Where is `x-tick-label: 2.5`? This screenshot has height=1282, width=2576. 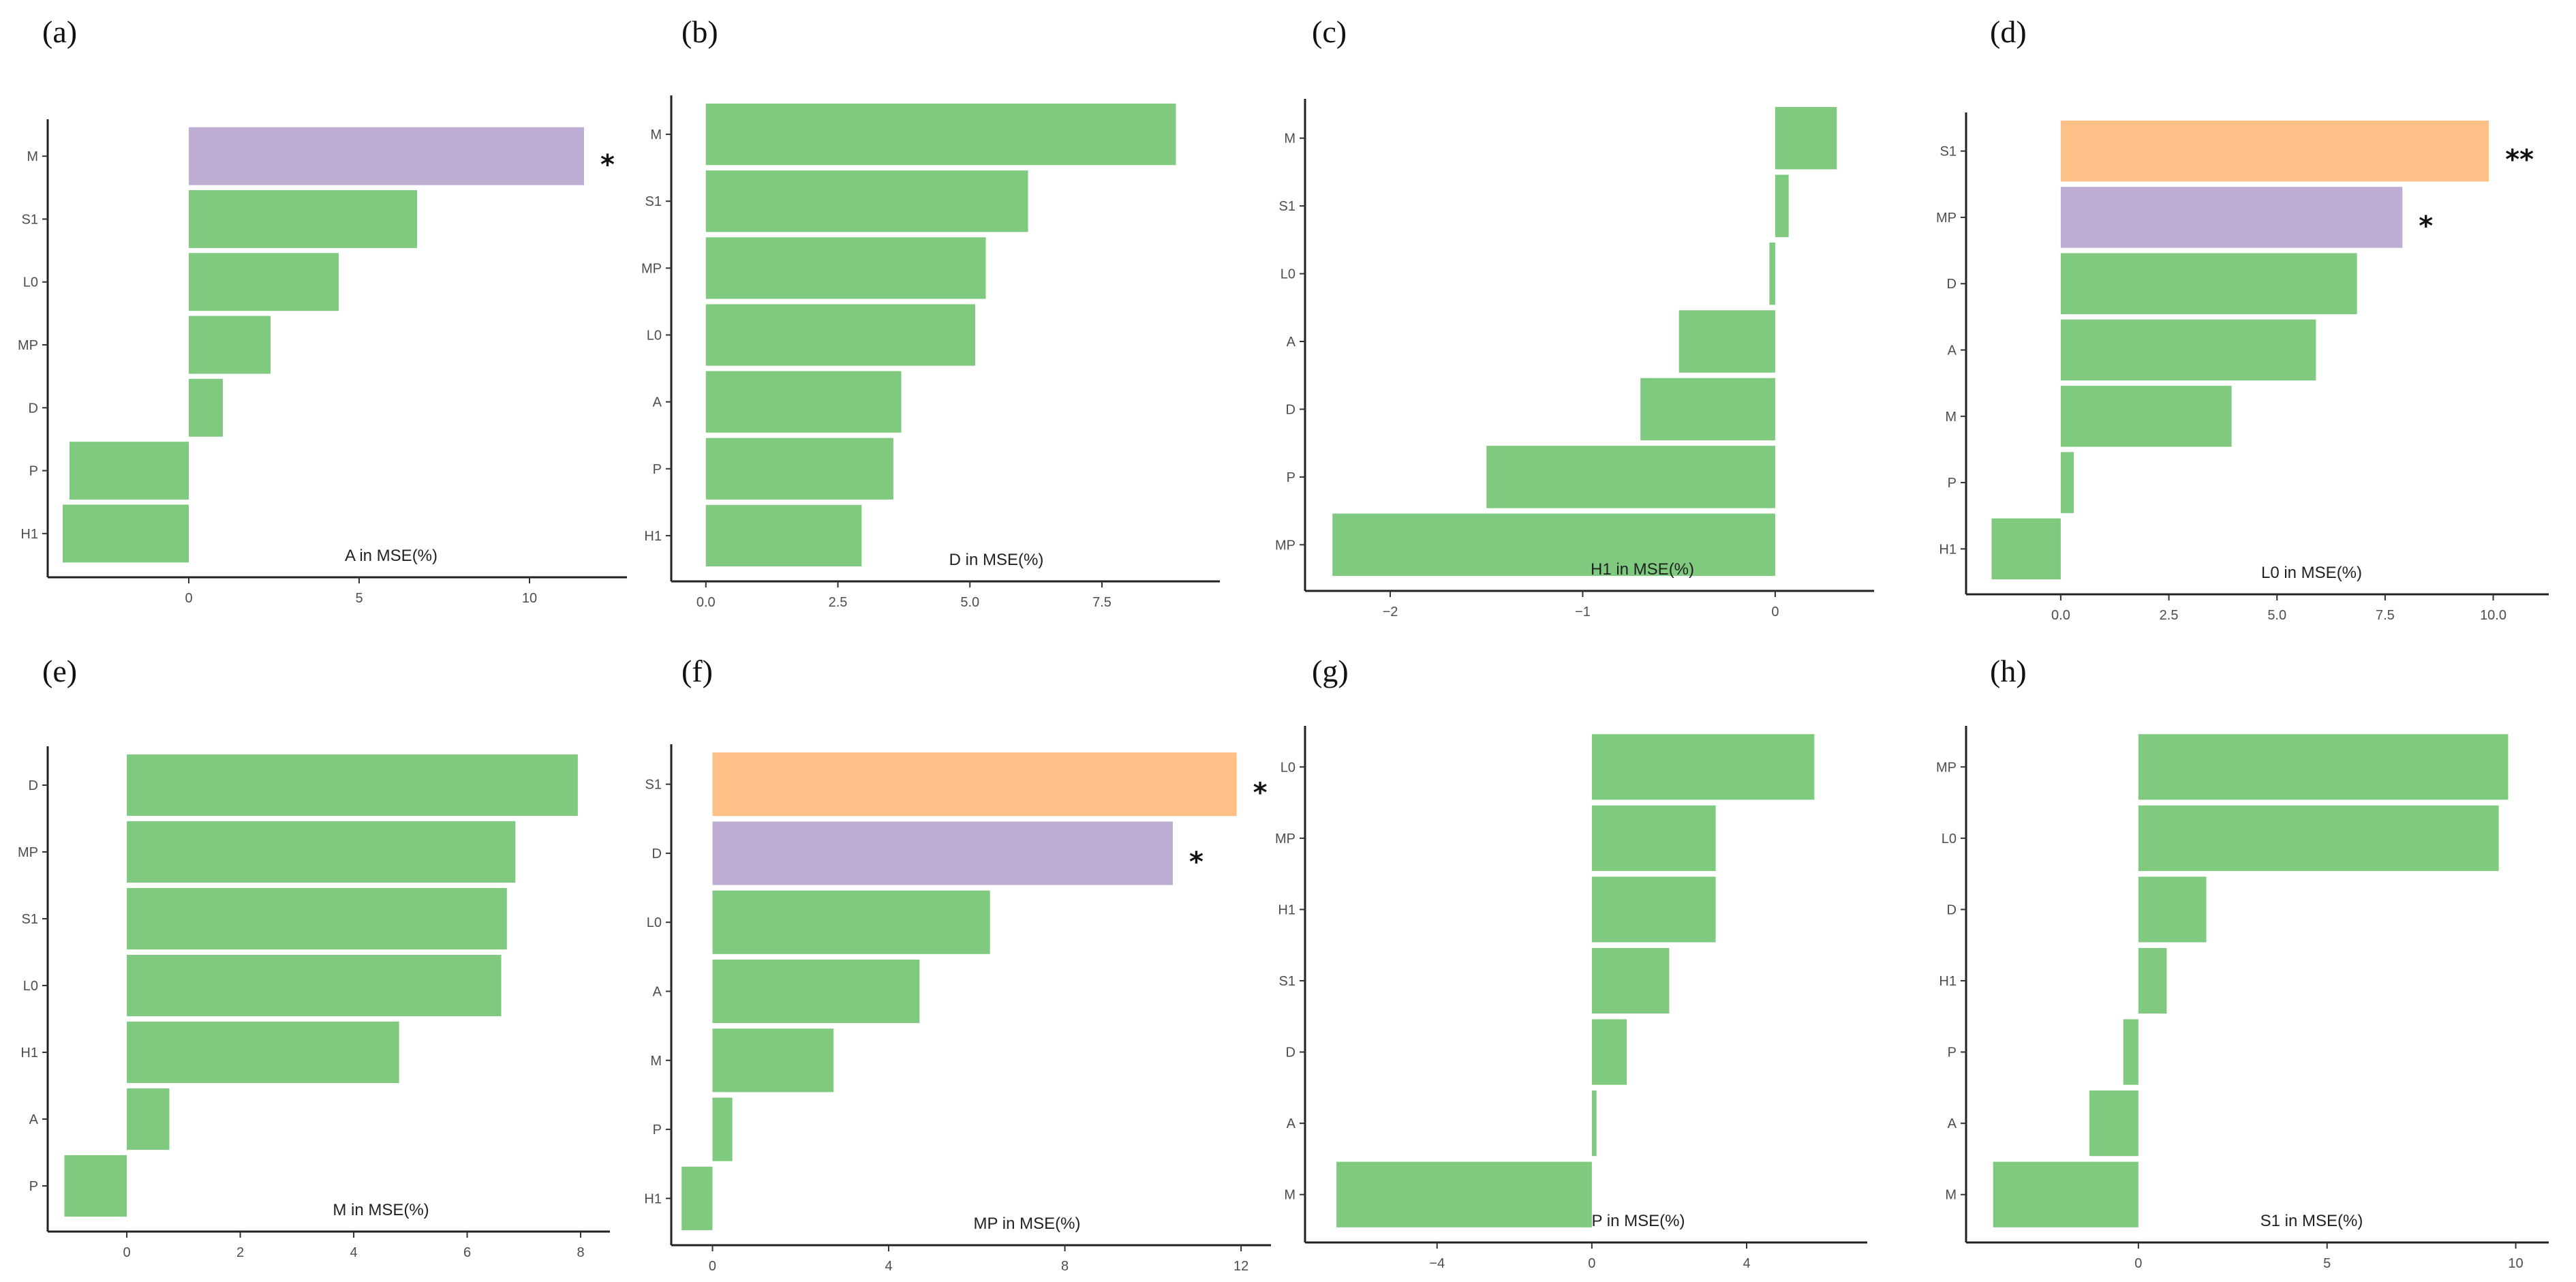 x-tick-label: 2.5 is located at coordinates (838, 603).